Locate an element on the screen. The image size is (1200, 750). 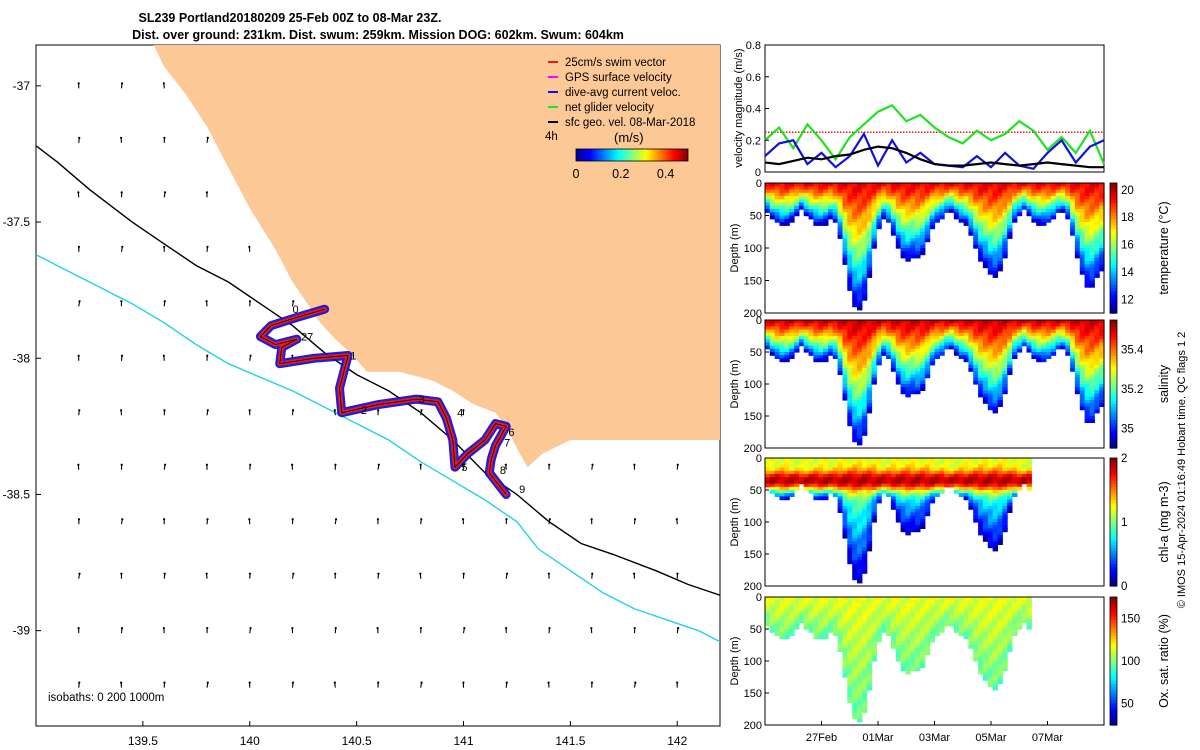
map-x-tick-label: 141.5 is located at coordinates (570, 741).